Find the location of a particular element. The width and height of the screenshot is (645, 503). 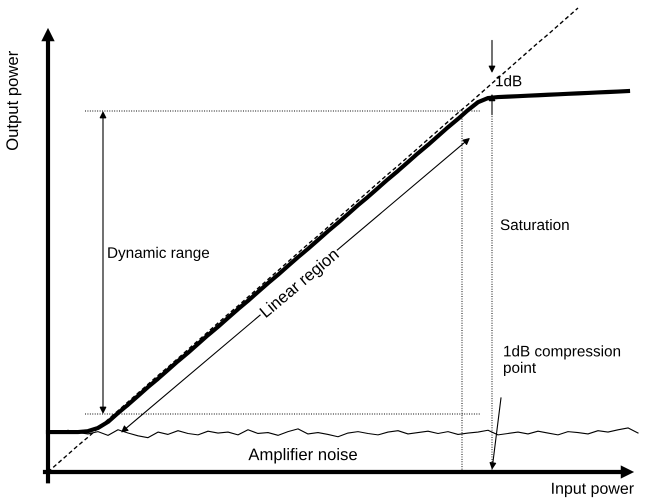

annotation: 1dB compression point is located at coordinates (562, 360).